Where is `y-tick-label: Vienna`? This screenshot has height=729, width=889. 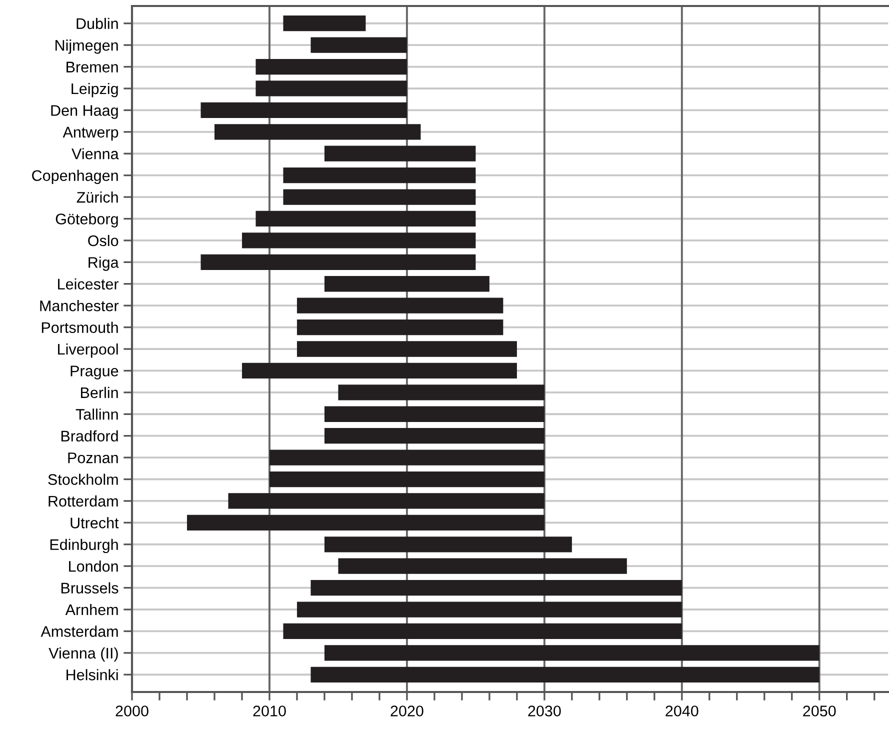
y-tick-label: Vienna is located at coordinates (95, 154).